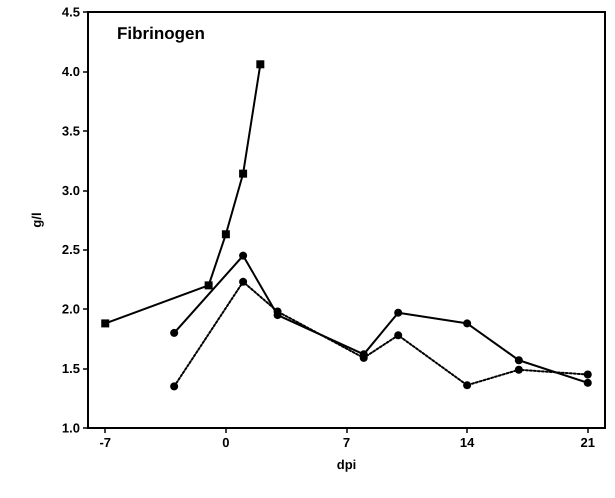  What do you see at coordinates (105, 442) in the screenshot?
I see `x-tick-label: -7` at bounding box center [105, 442].